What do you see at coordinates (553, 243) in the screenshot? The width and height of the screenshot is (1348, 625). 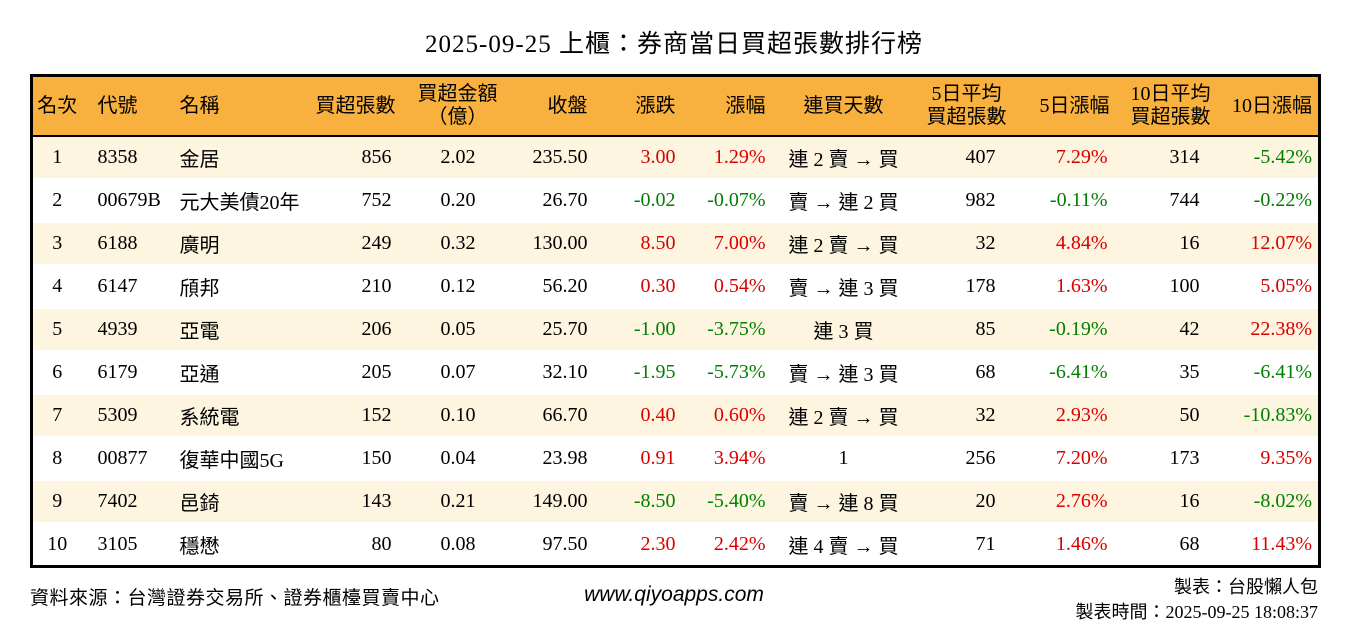 I see `close-price-cell: 130.00` at bounding box center [553, 243].